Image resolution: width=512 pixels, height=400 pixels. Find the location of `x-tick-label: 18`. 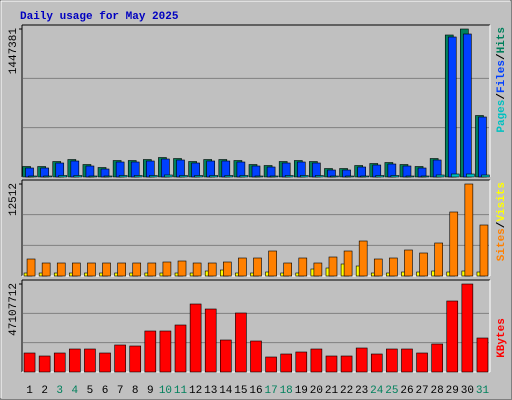

x-tick-label: 18 is located at coordinates (286, 391).